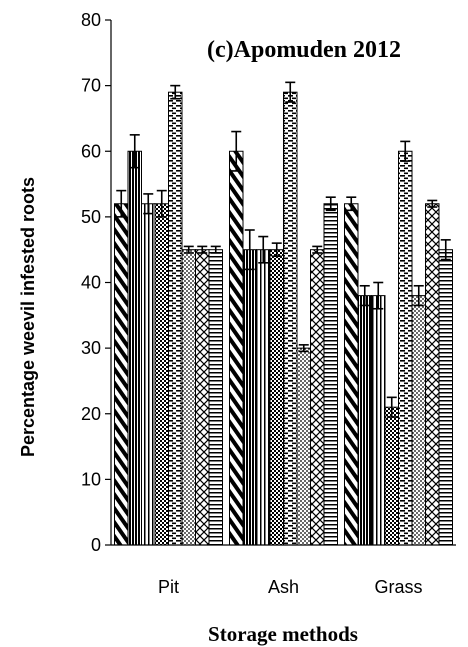  What do you see at coordinates (91, 348) in the screenshot?
I see `y-tick-label: 30` at bounding box center [91, 348].